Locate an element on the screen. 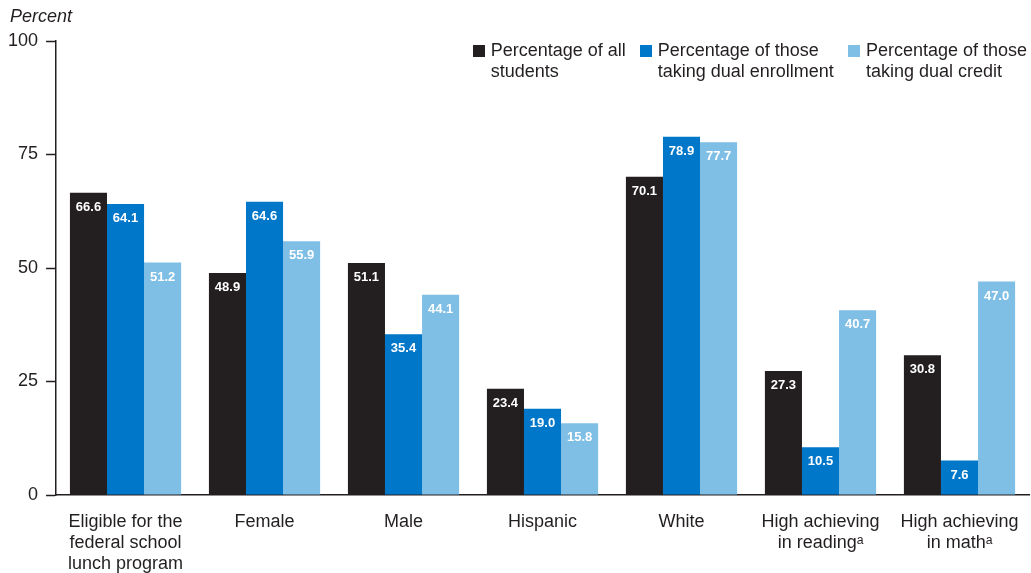 This screenshot has height=573, width=1031. data-label: 44.1 is located at coordinates (440, 308).